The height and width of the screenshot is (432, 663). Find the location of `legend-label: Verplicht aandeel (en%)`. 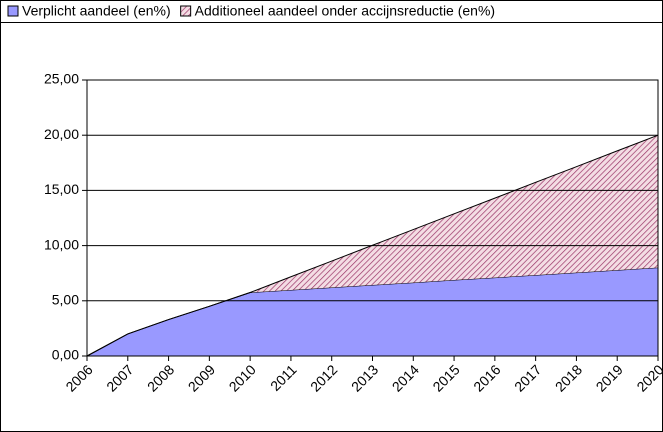

legend-label: Verplicht aandeel (en%) is located at coordinates (96, 11).